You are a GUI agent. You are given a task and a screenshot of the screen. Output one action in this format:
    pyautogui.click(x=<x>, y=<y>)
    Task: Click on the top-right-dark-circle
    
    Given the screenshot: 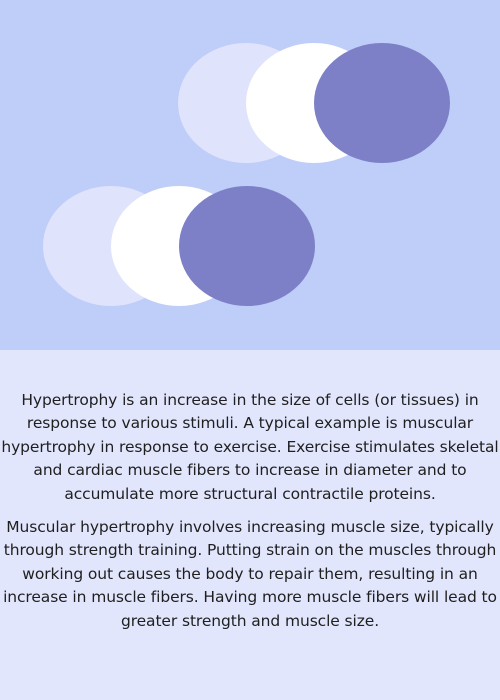 What is the action you would take?
    pyautogui.click(x=382, y=103)
    